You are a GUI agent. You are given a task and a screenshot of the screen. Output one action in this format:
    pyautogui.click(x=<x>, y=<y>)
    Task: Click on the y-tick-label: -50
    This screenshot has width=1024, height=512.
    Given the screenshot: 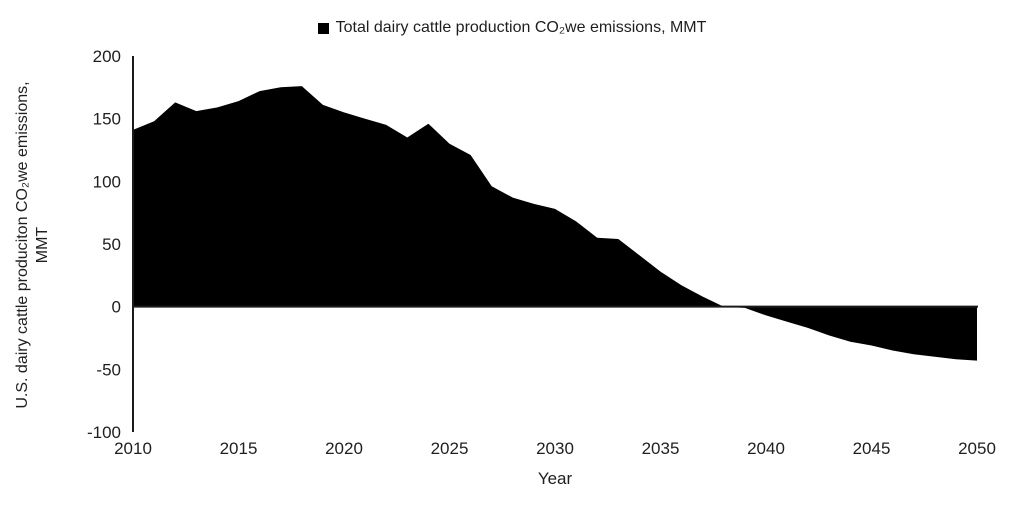 What is the action you would take?
    pyautogui.click(x=108, y=369)
    